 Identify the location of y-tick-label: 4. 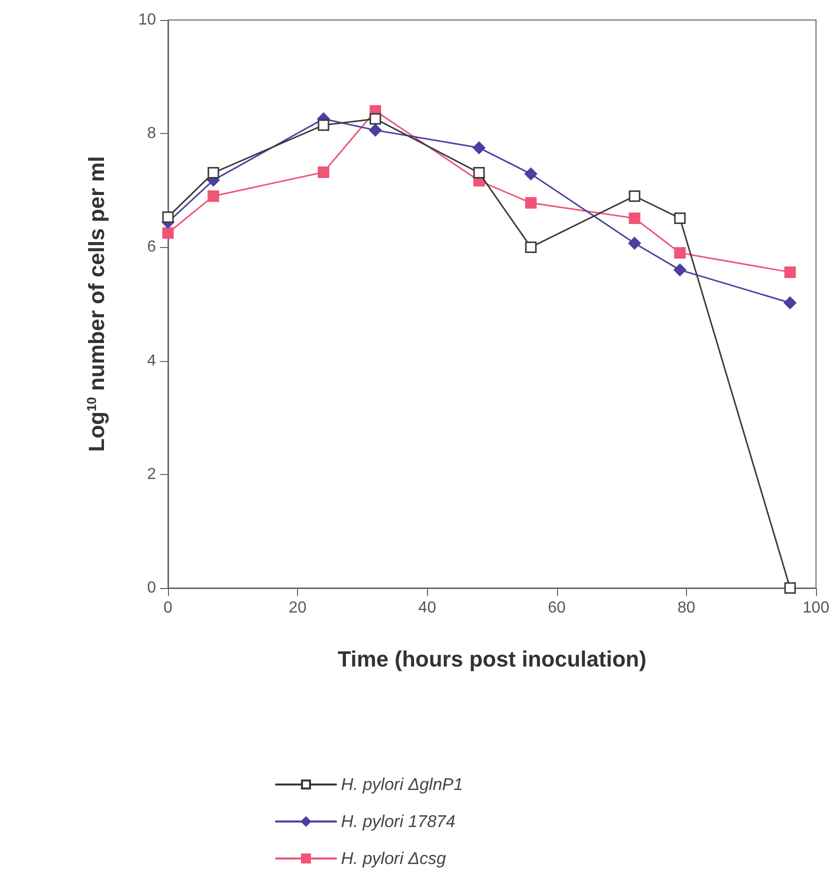
(151, 361).